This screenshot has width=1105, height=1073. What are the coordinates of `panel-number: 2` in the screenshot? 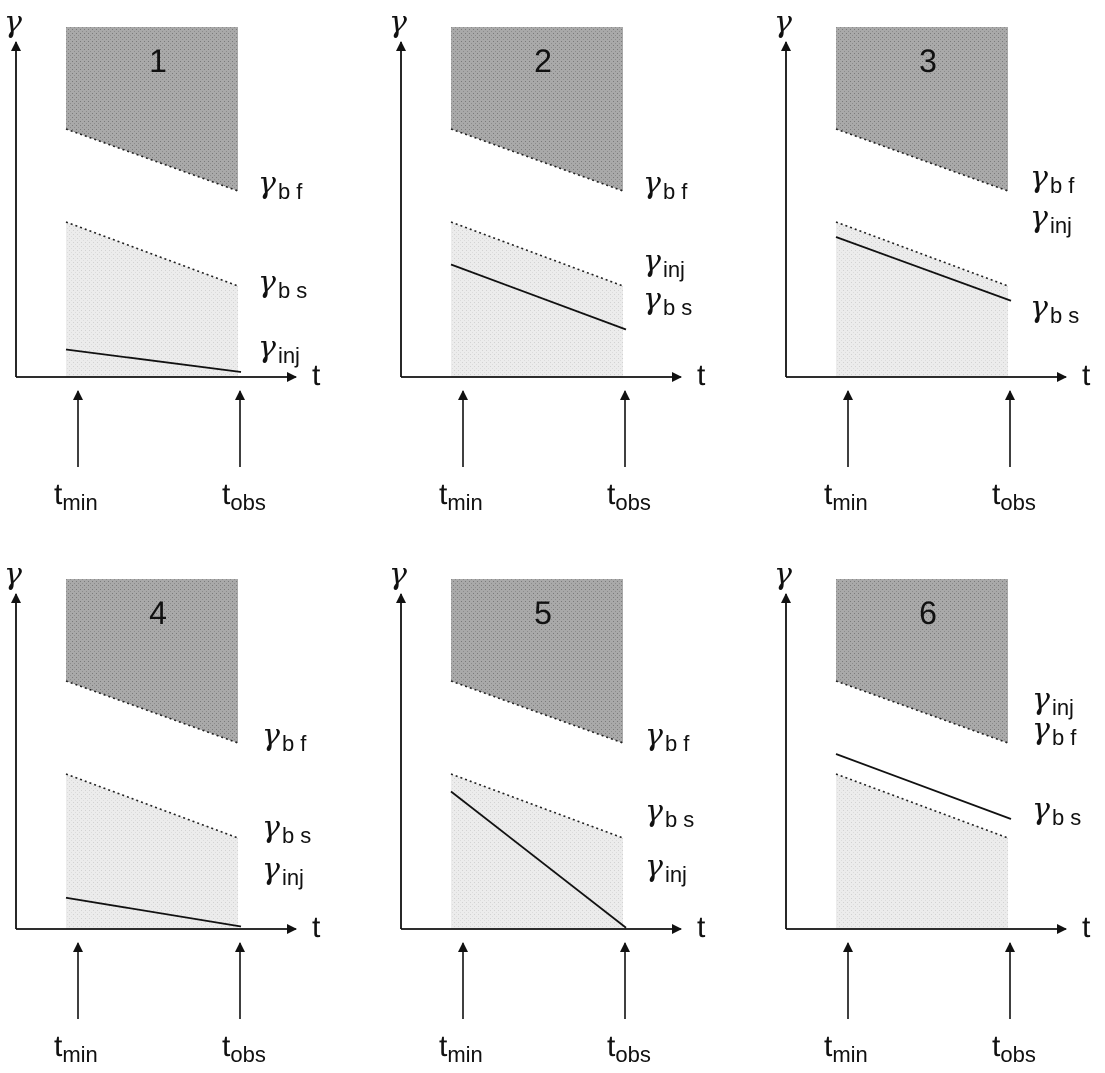 It's located at (543, 61).